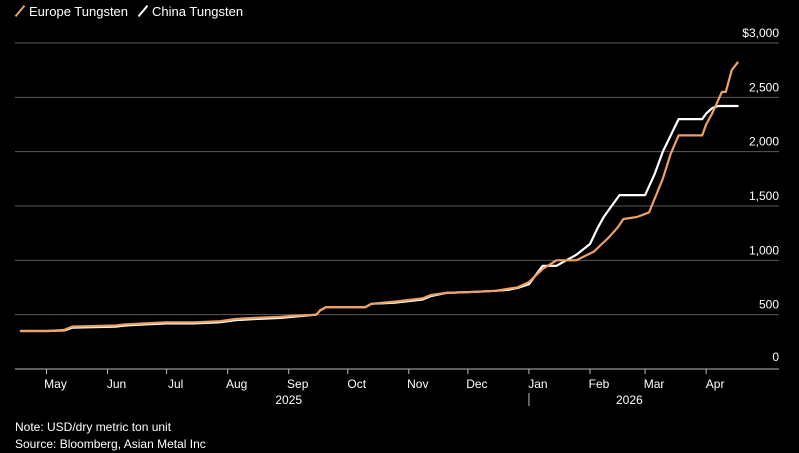  I want to click on x-tick-label: Oct, so click(356, 384).